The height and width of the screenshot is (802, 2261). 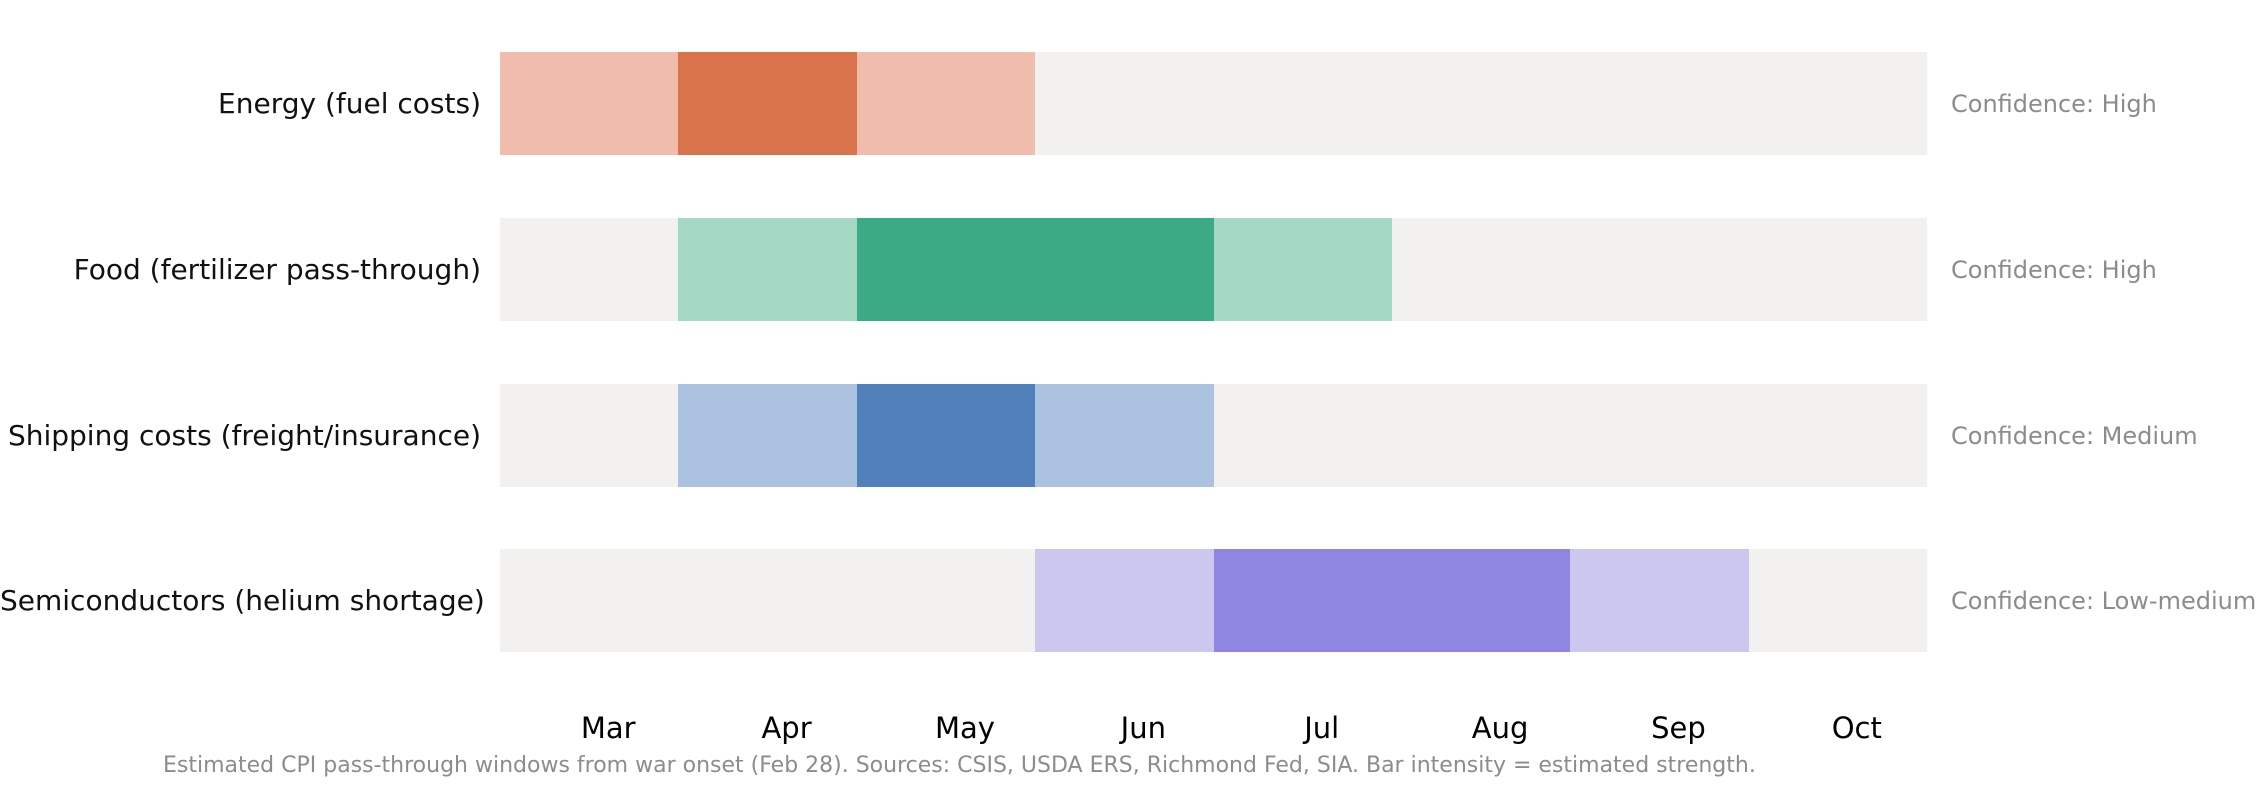 What do you see at coordinates (1856, 728) in the screenshot?
I see `axis-tick-label: Oct` at bounding box center [1856, 728].